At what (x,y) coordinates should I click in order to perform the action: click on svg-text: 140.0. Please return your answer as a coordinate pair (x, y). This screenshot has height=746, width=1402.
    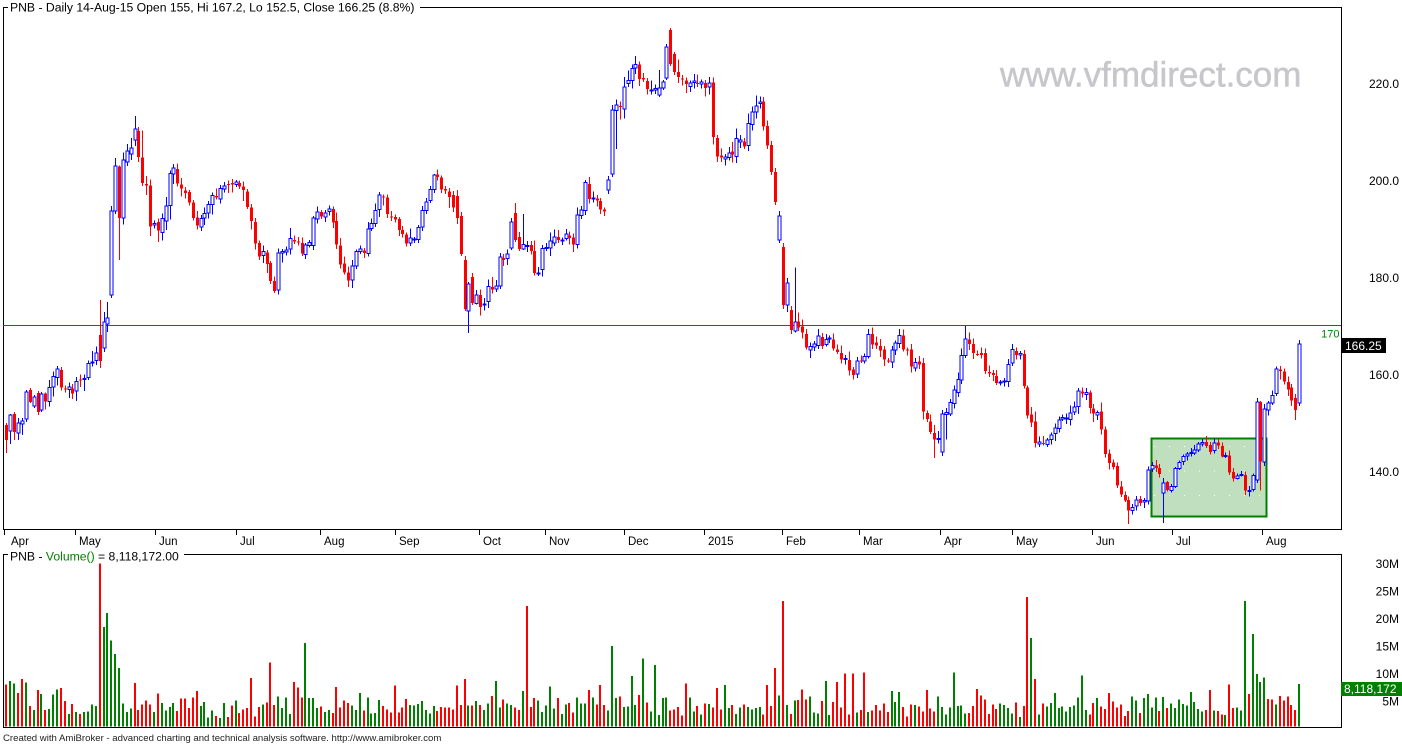
    Looking at the image, I should click on (1384, 472).